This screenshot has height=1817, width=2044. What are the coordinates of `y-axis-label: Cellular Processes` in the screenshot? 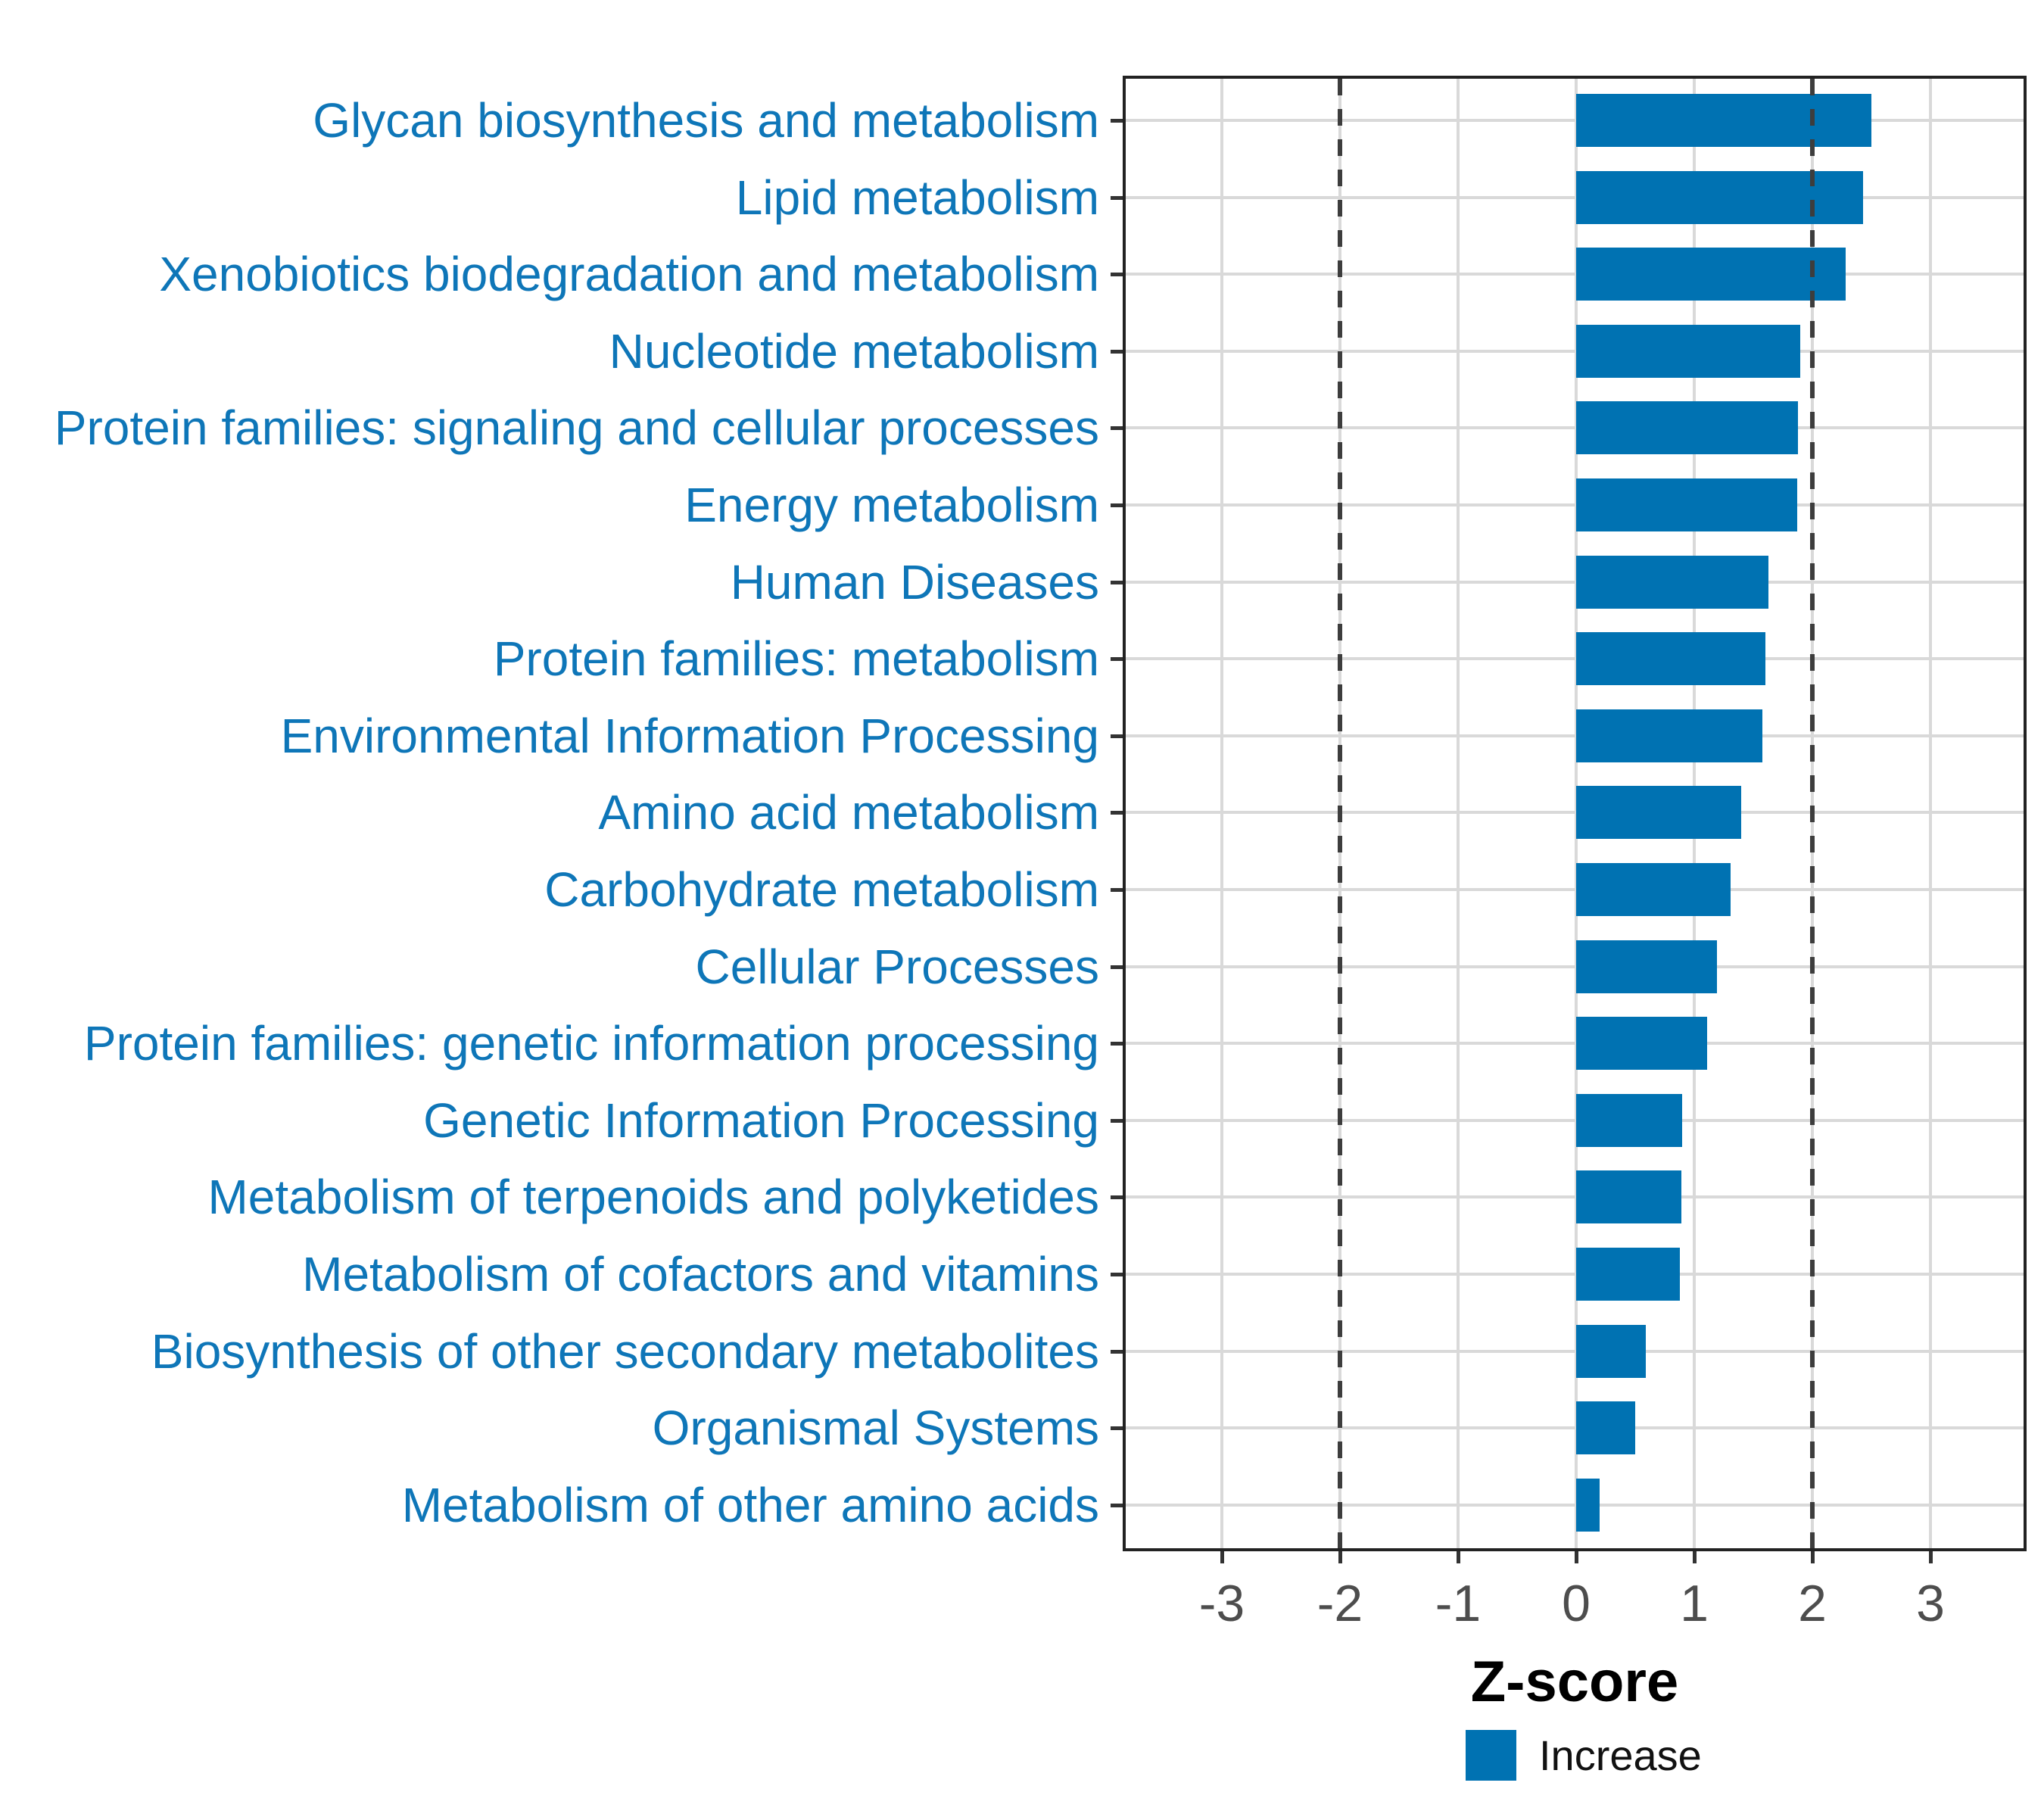 It's located at (897, 966).